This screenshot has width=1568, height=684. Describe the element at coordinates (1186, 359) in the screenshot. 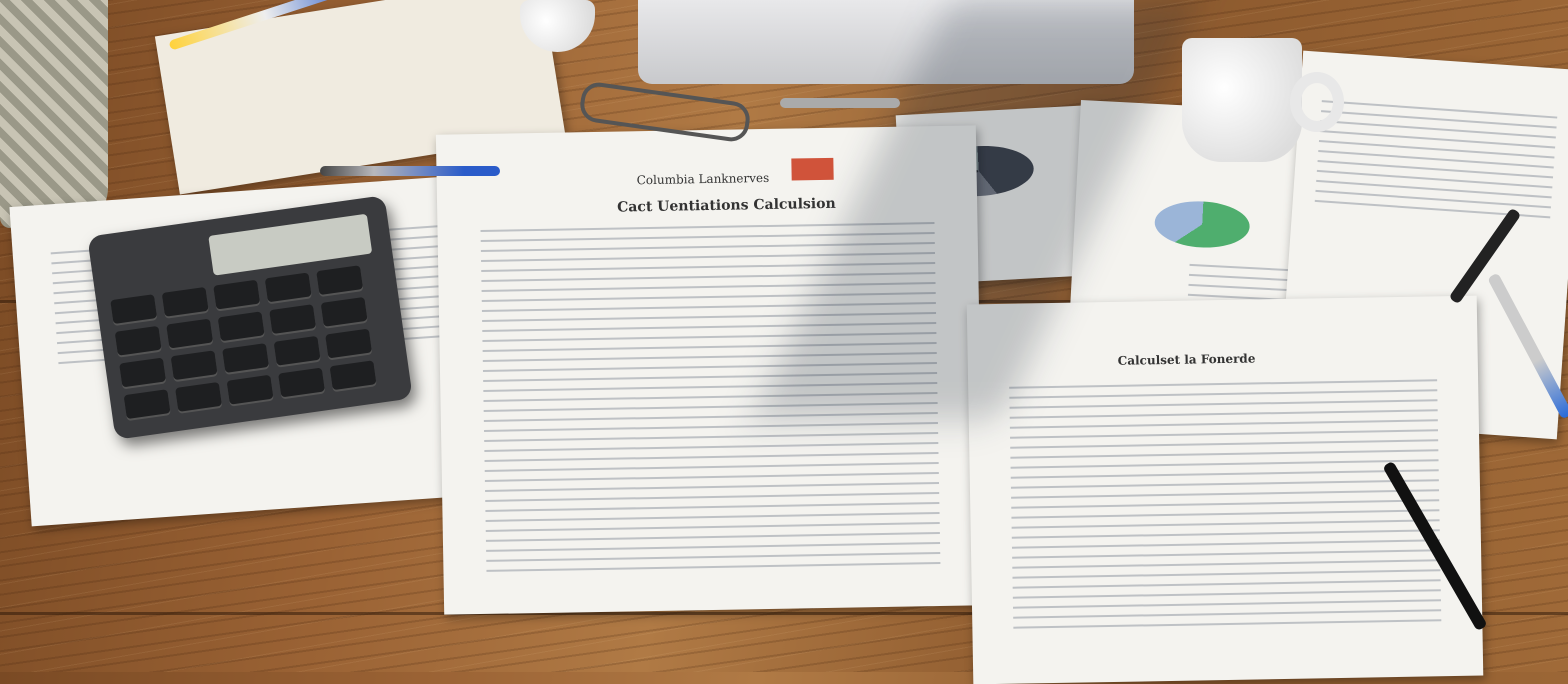

I see `document-title: Calculset la Fonerde` at that location.